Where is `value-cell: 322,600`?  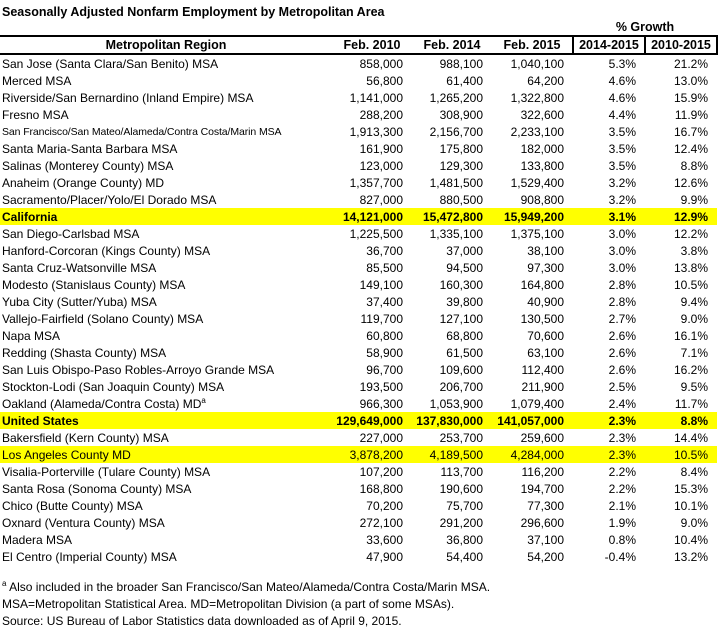 value-cell: 322,600 is located at coordinates (542, 114).